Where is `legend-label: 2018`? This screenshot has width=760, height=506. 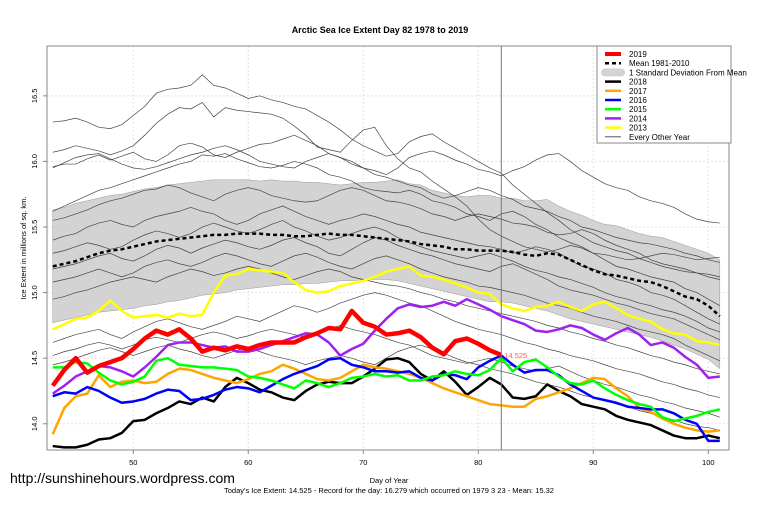 legend-label: 2018 is located at coordinates (638, 82).